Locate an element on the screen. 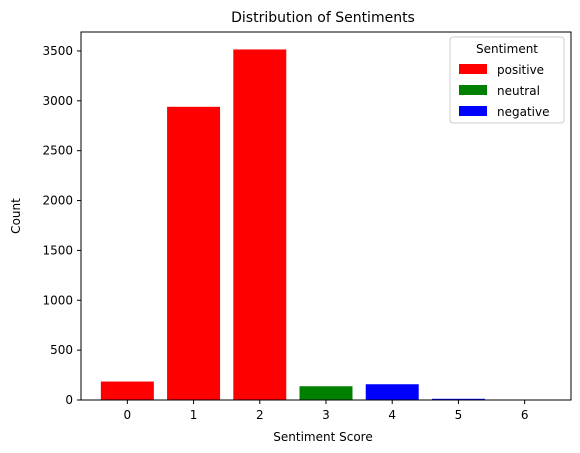  legend-swatch-negative is located at coordinates (473, 111).